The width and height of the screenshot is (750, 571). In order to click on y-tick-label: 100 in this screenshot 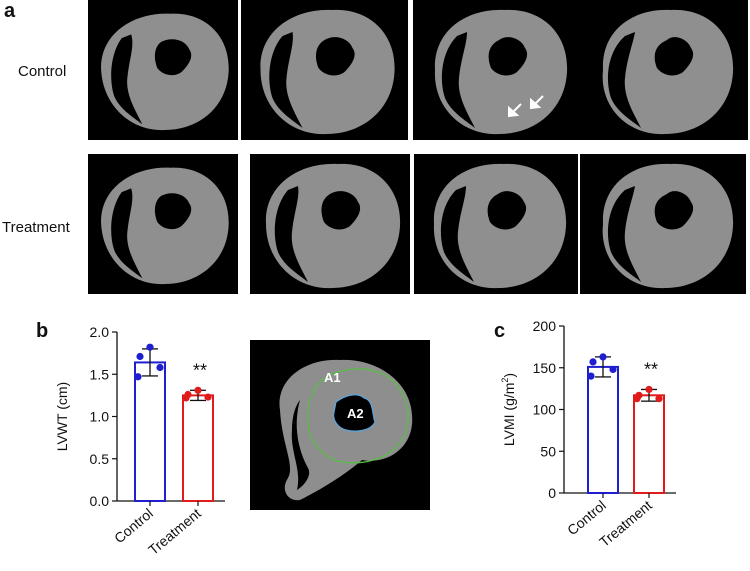, I will do `click(545, 410)`.